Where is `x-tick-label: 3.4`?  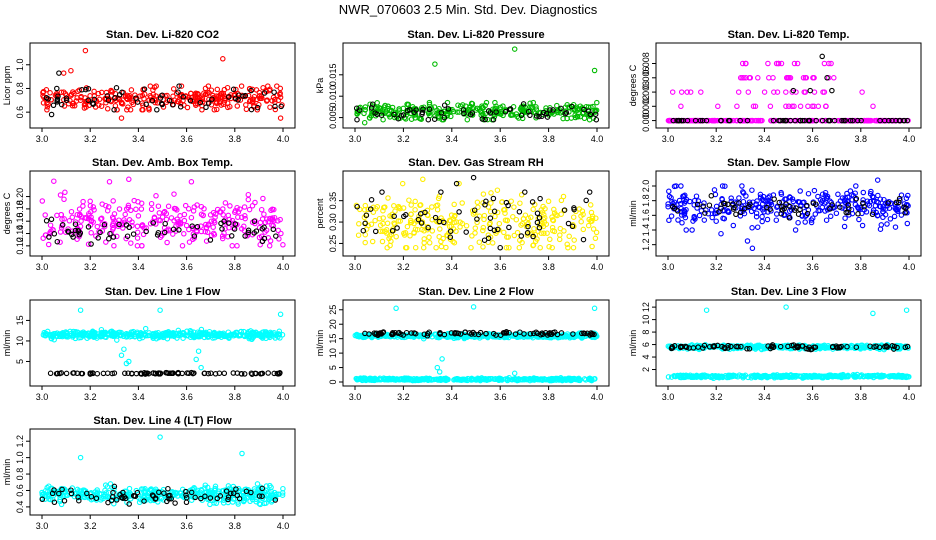
x-tick-label: 3.4 is located at coordinates (764, 267).